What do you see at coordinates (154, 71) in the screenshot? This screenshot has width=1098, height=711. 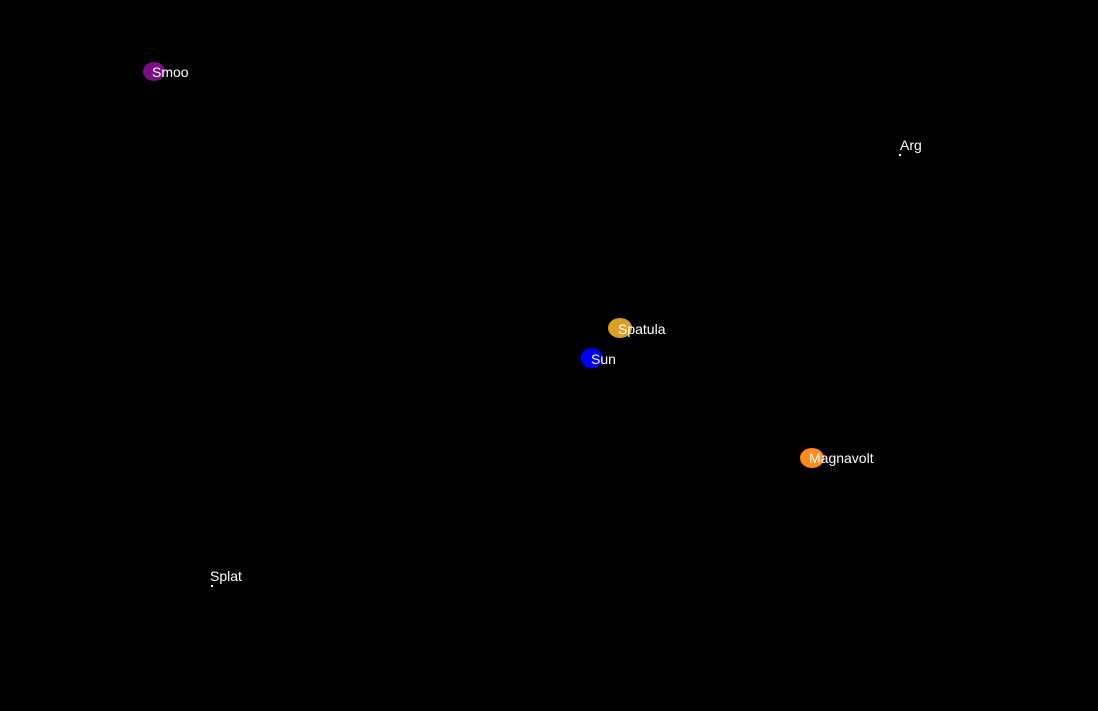 I see `planet-smoo` at bounding box center [154, 71].